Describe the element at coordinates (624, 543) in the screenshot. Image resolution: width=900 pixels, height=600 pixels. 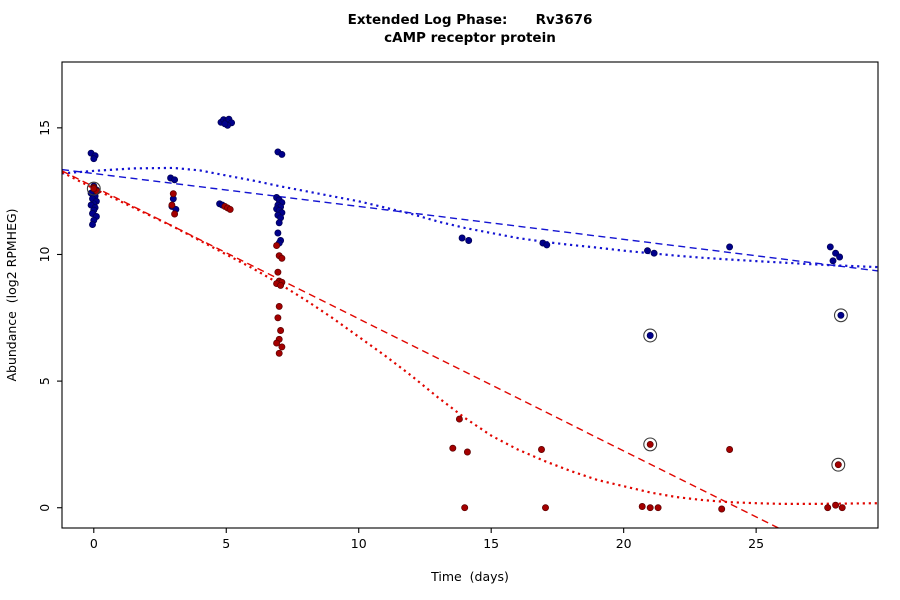
I see `x-tick-label: 20` at that location.